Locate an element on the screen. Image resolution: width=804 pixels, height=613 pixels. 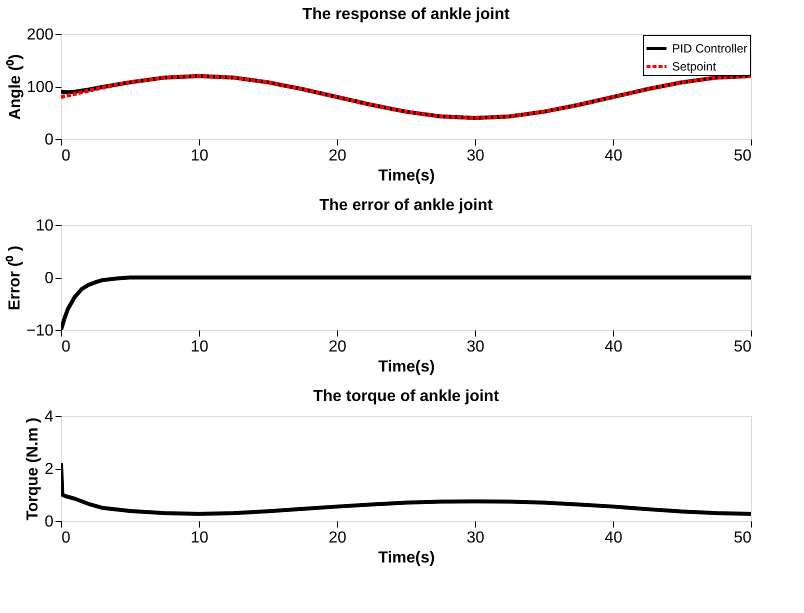
y-axis-title: Error (⁰ ) is located at coordinates (14, 278).